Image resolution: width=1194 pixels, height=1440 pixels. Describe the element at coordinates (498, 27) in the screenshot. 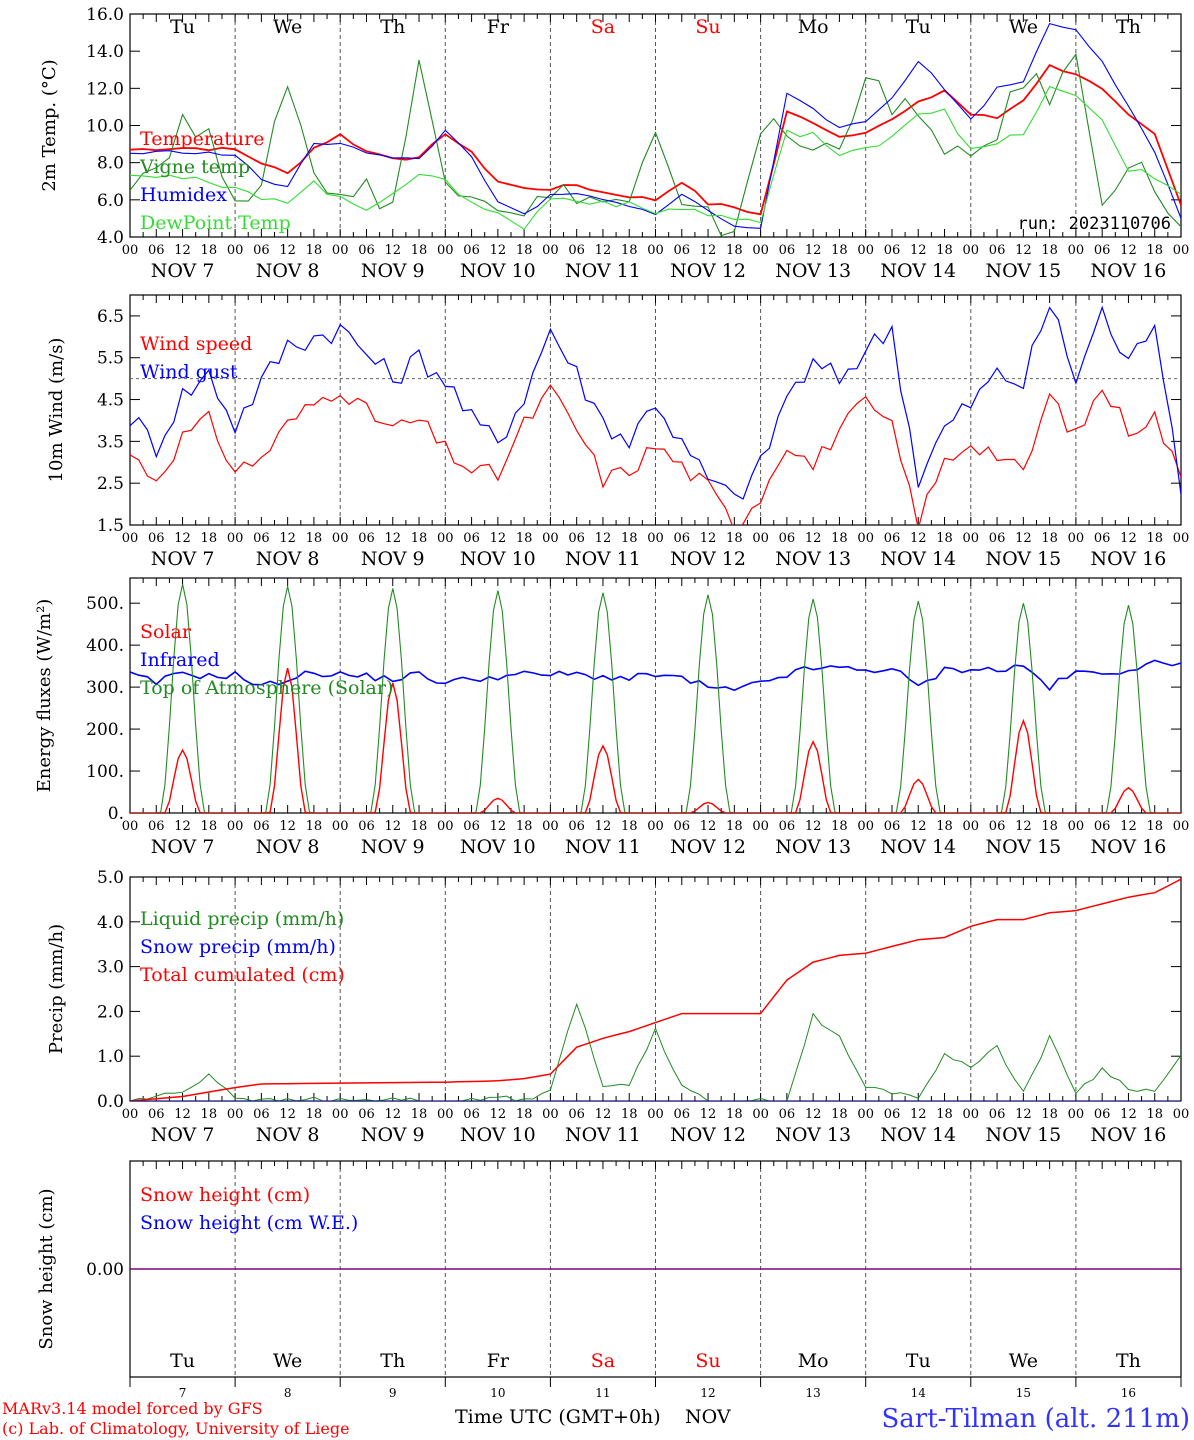

I see `day-name: Fr` at that location.